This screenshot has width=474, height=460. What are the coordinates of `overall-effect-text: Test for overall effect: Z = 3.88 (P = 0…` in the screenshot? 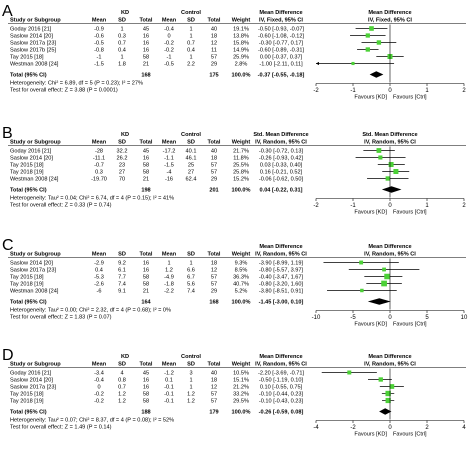 It's located at (64, 91).